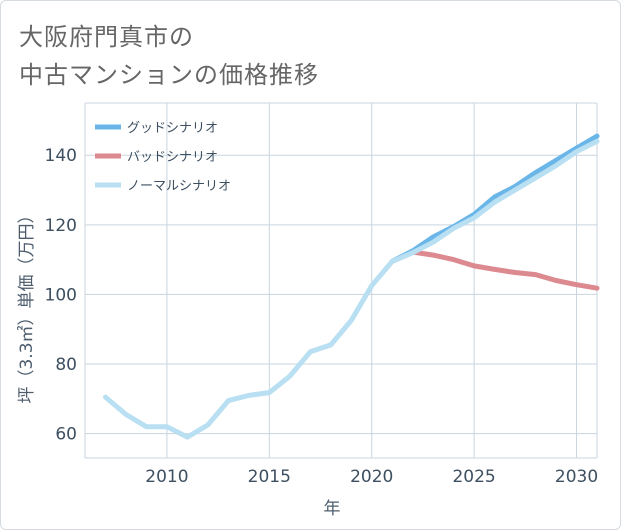 Image resolution: width=621 pixels, height=530 pixels. Describe the element at coordinates (61, 295) in the screenshot. I see `y-tick-label: 100` at that location.